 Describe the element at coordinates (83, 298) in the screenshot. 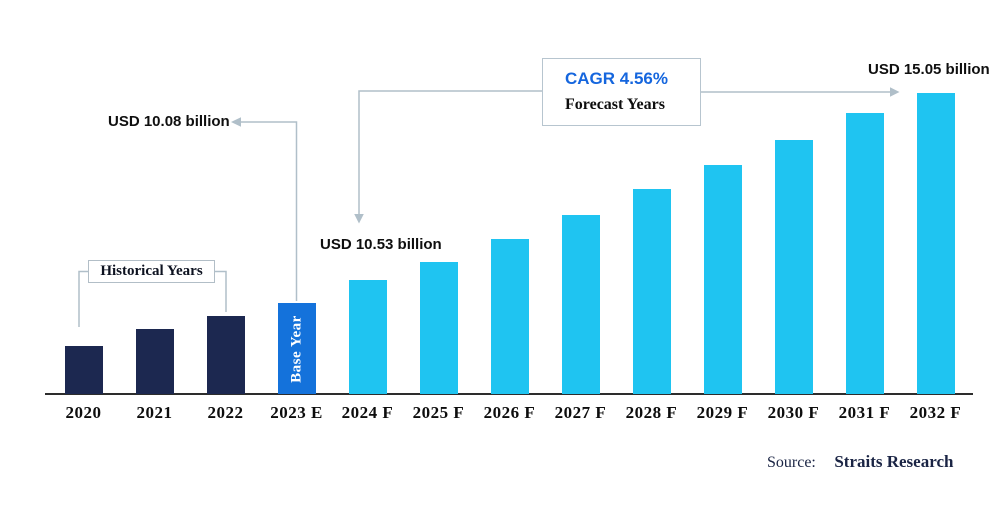

I see `historical-bracket-left` at that location.